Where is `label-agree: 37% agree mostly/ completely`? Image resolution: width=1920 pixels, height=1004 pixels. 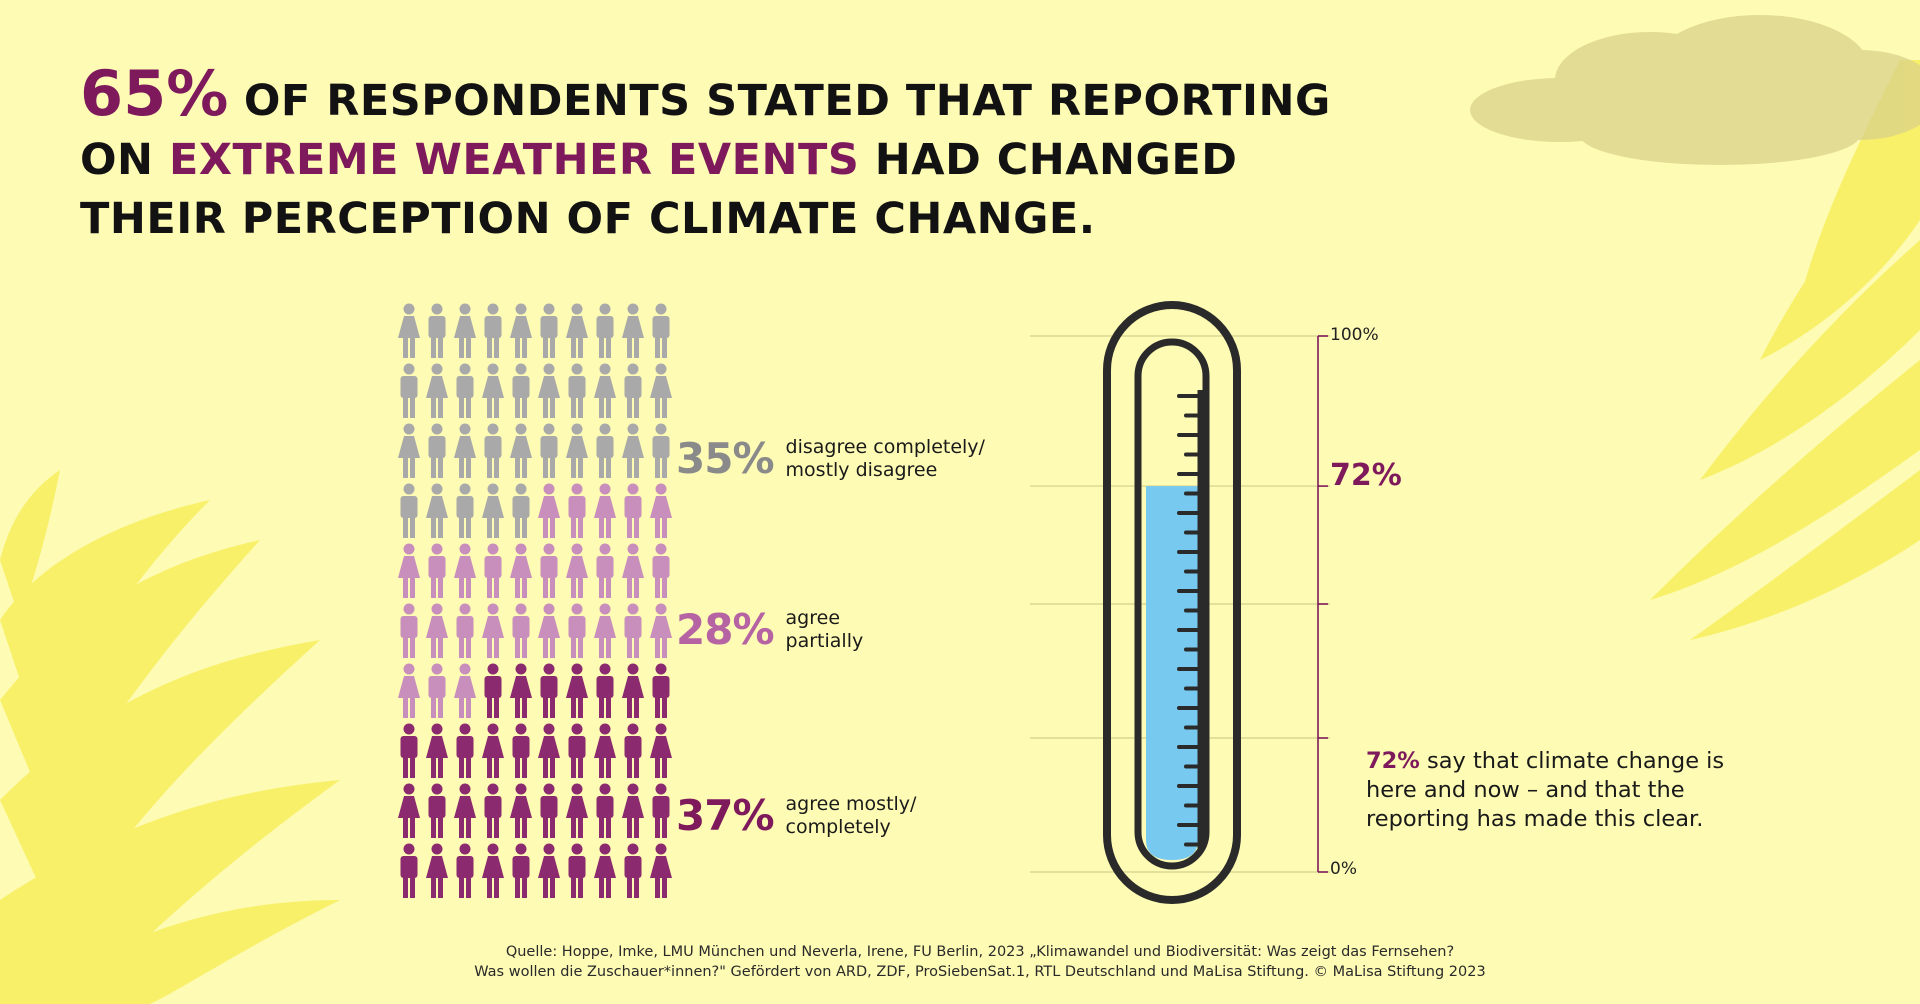 label-agree: 37% agree mostly/ completely is located at coordinates (796, 815).